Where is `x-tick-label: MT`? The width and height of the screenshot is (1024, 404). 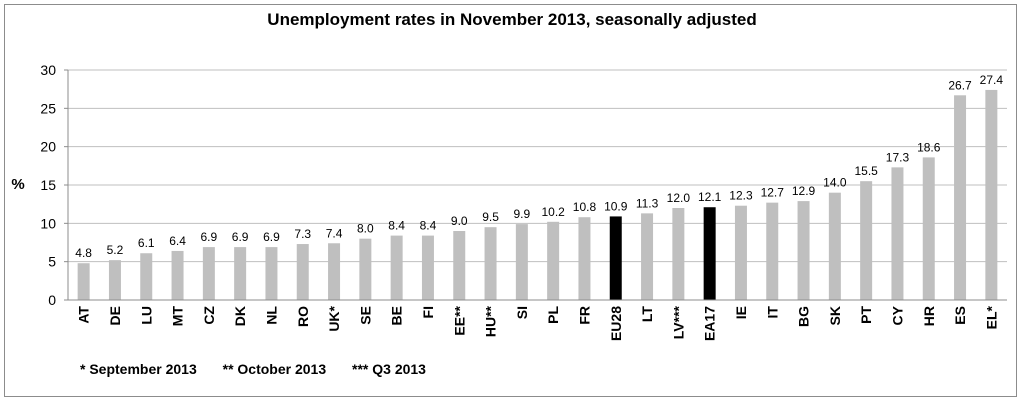 x-tick-label: MT is located at coordinates (178, 316).